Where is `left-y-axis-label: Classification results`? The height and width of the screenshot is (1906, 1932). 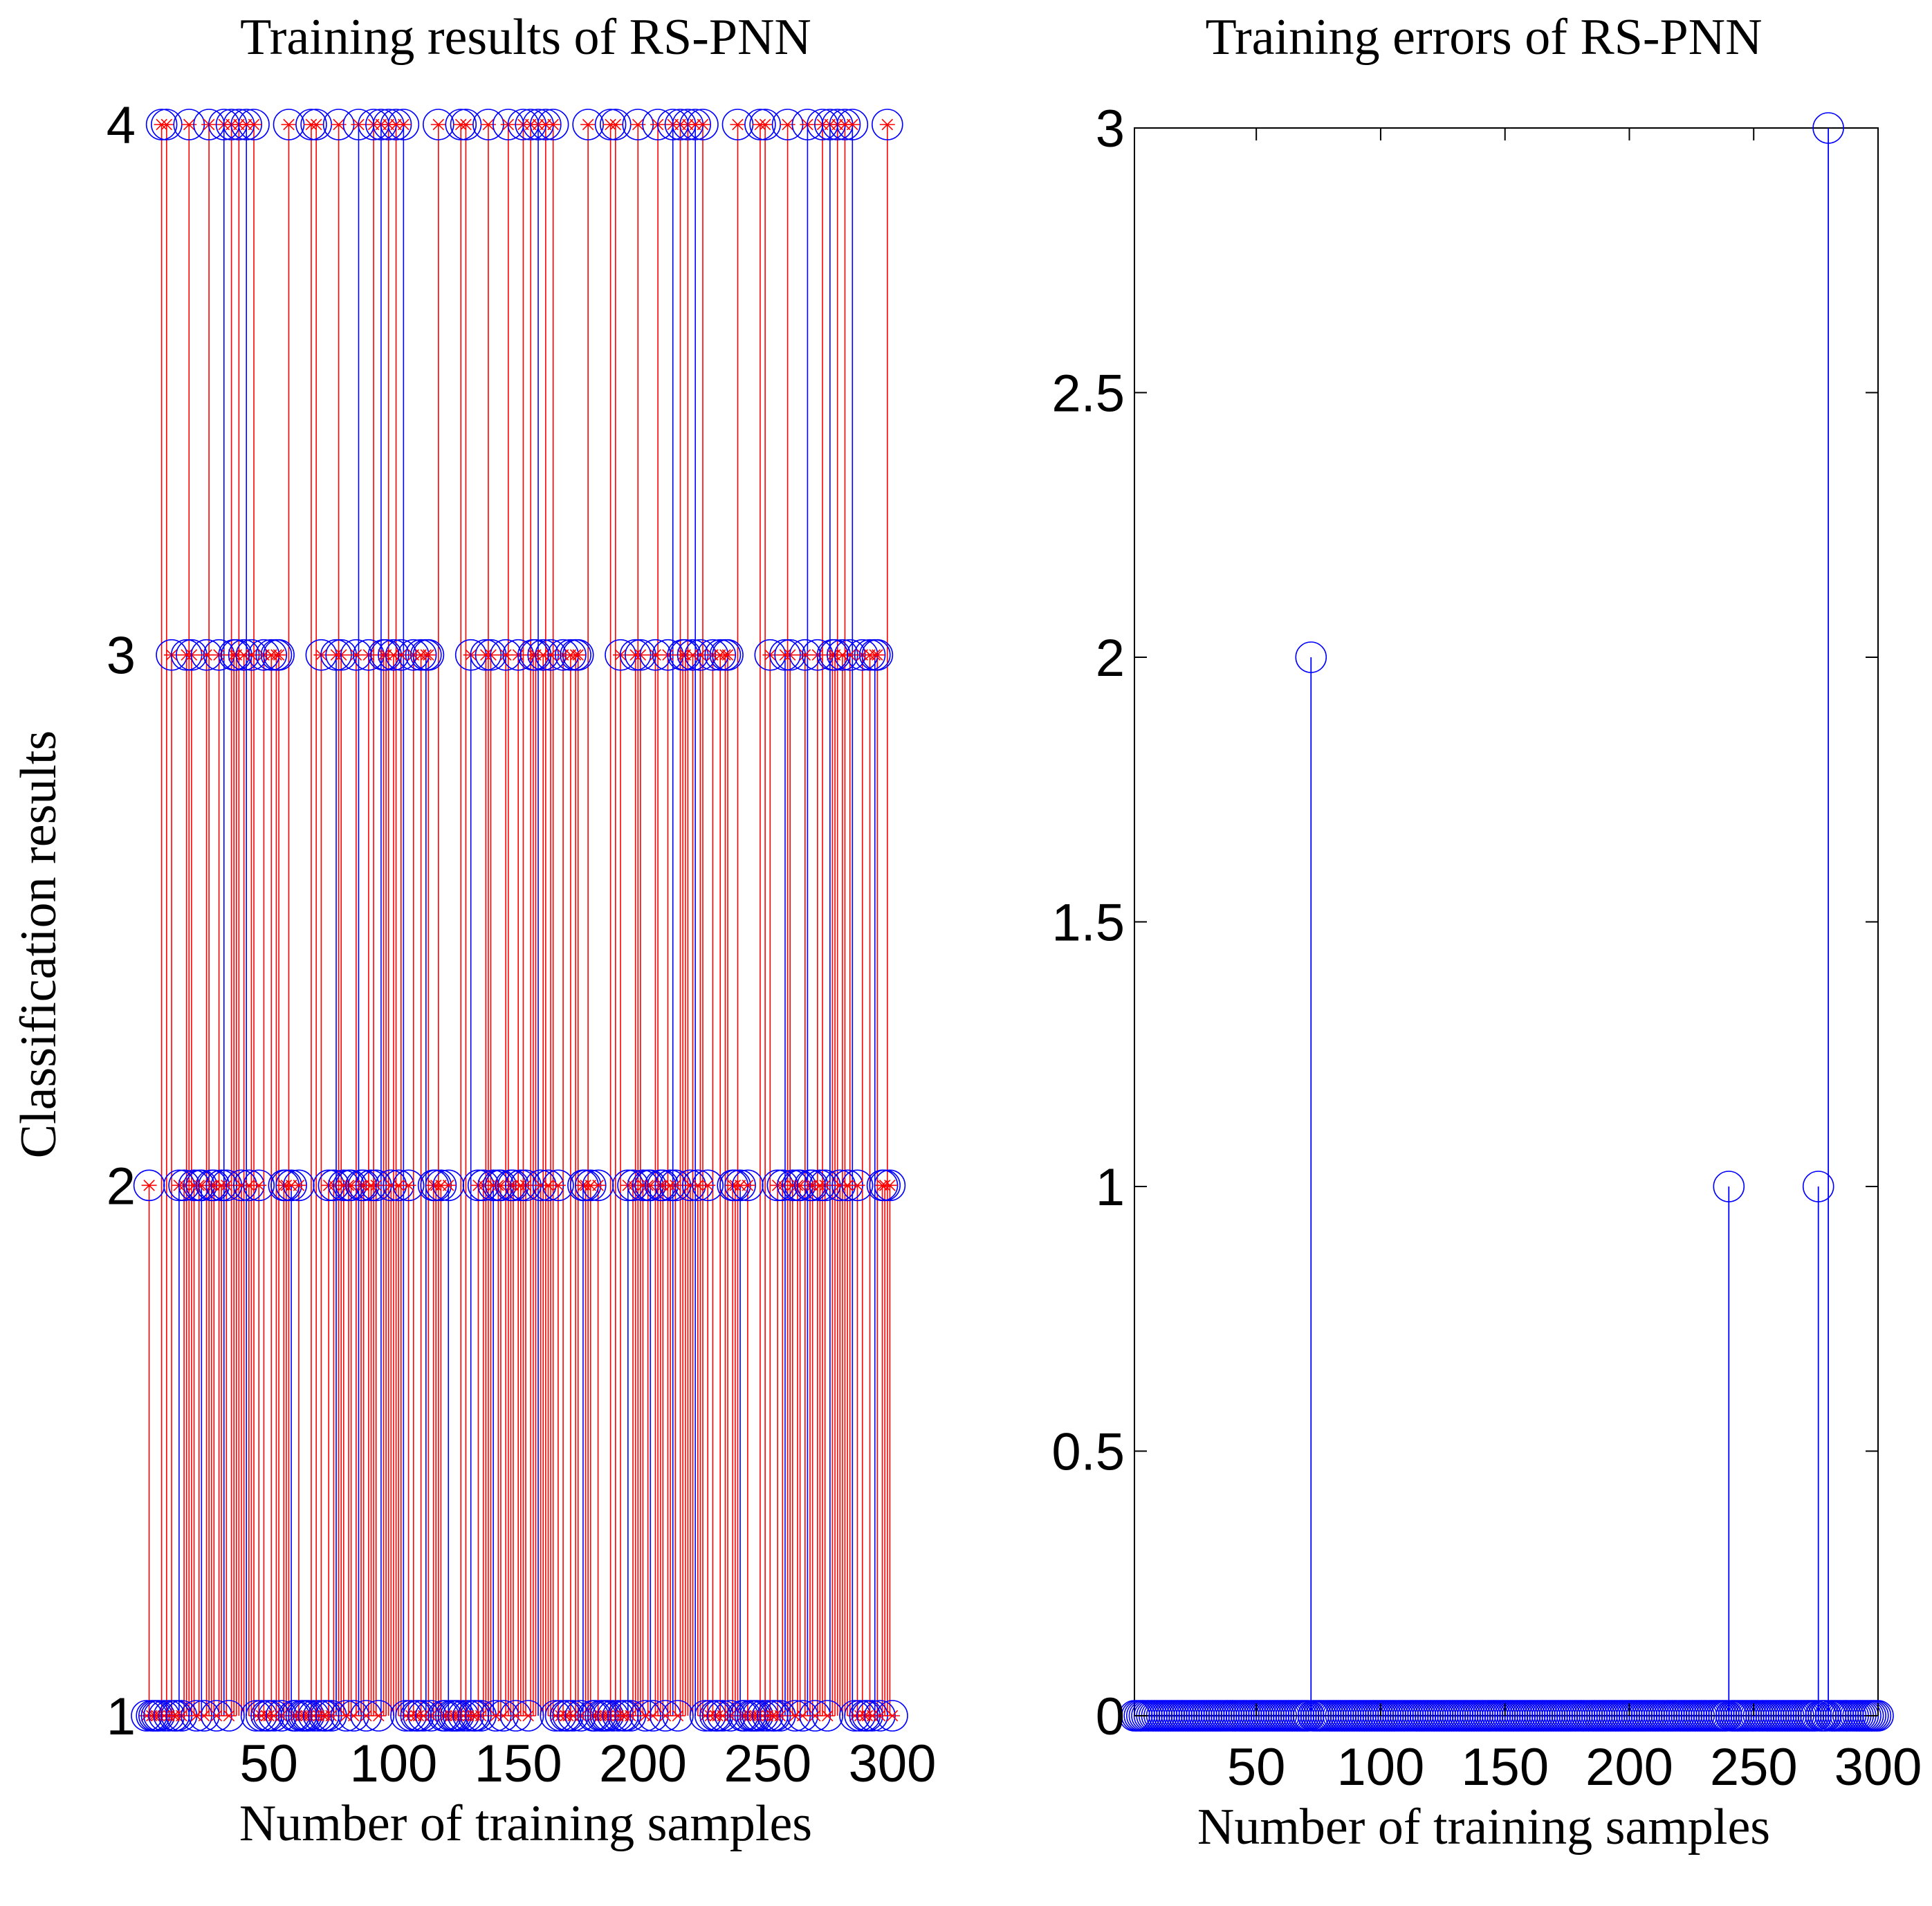
left-y-axis-label: Classification results is located at coordinates (38, 945).